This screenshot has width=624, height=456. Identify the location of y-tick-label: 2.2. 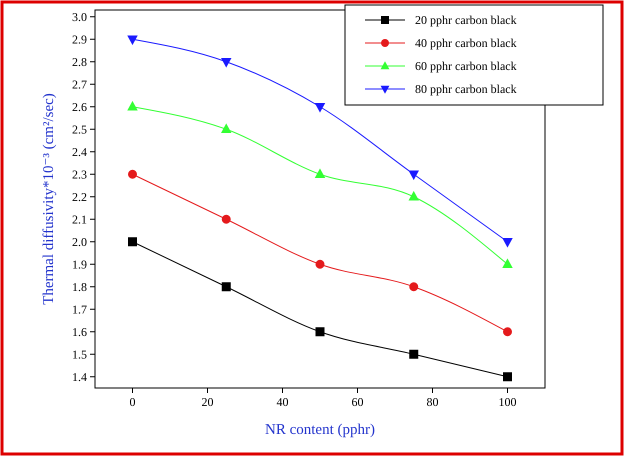
(79, 197).